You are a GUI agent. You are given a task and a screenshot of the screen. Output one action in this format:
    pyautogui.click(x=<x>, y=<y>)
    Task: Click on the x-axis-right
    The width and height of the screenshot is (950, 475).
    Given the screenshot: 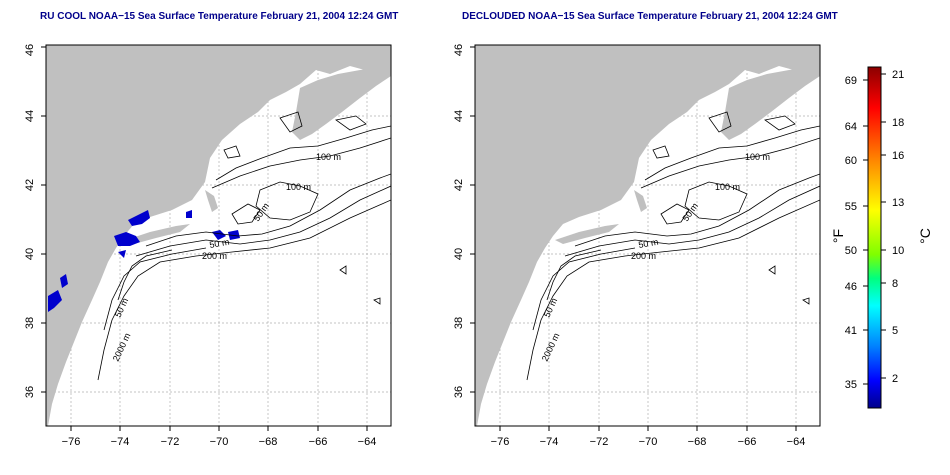 What is the action you would take?
    pyautogui.click(x=648, y=428)
    